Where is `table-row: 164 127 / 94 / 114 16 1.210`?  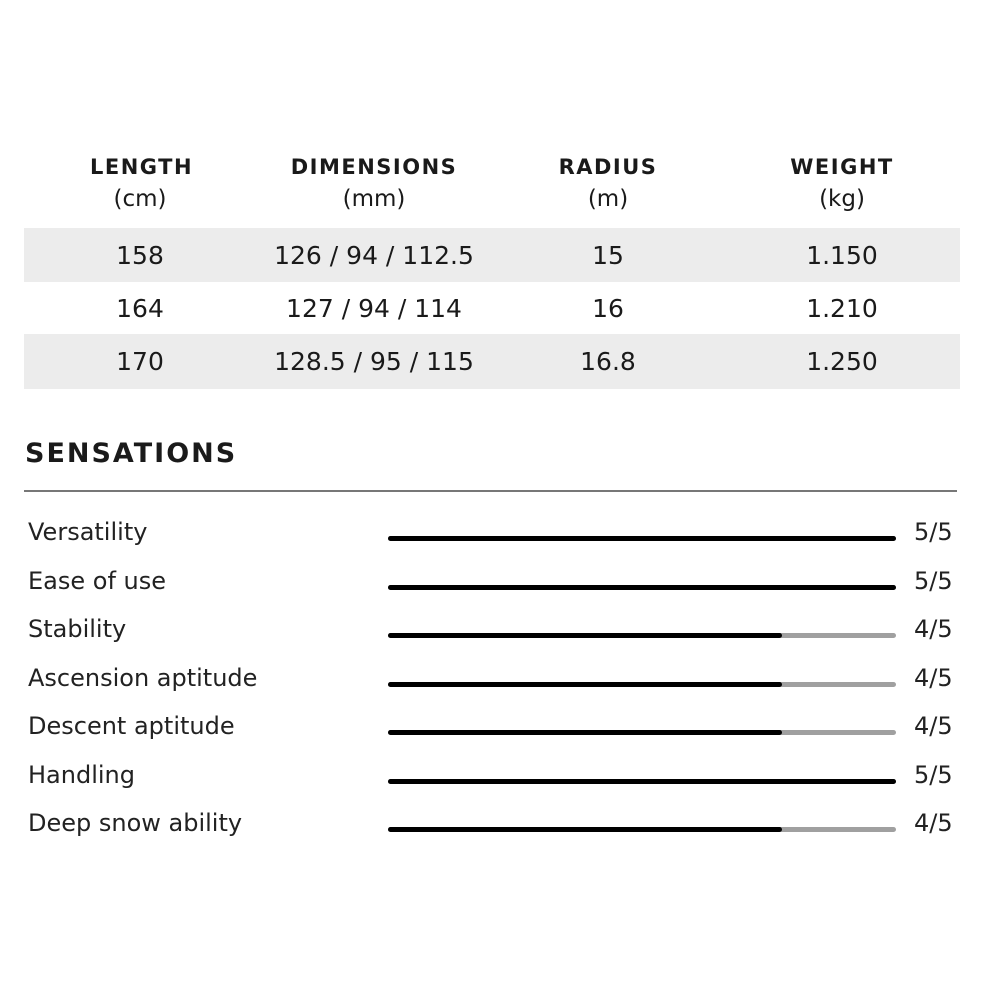 table-row: 164 127 / 94 / 114 16 1.210 is located at coordinates (492, 308).